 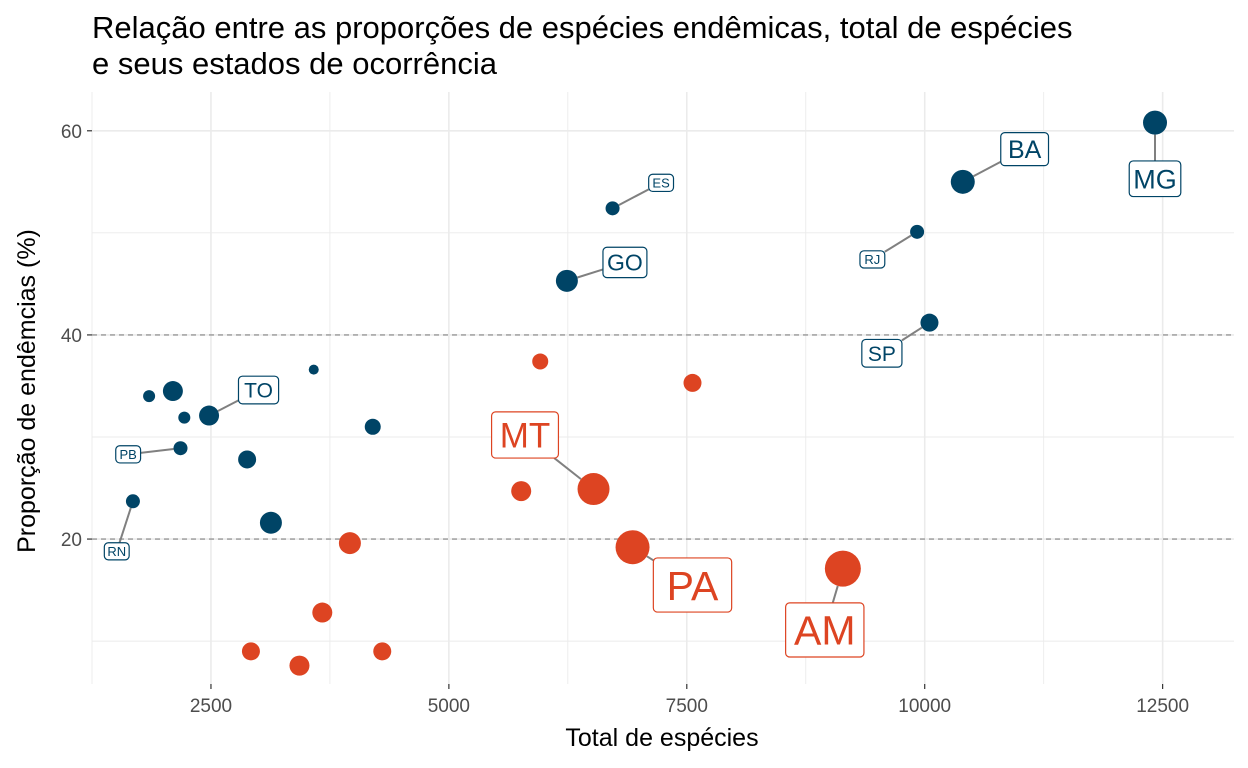 What do you see at coordinates (449, 706) in the screenshot?
I see `x-tick-label: 5000` at bounding box center [449, 706].